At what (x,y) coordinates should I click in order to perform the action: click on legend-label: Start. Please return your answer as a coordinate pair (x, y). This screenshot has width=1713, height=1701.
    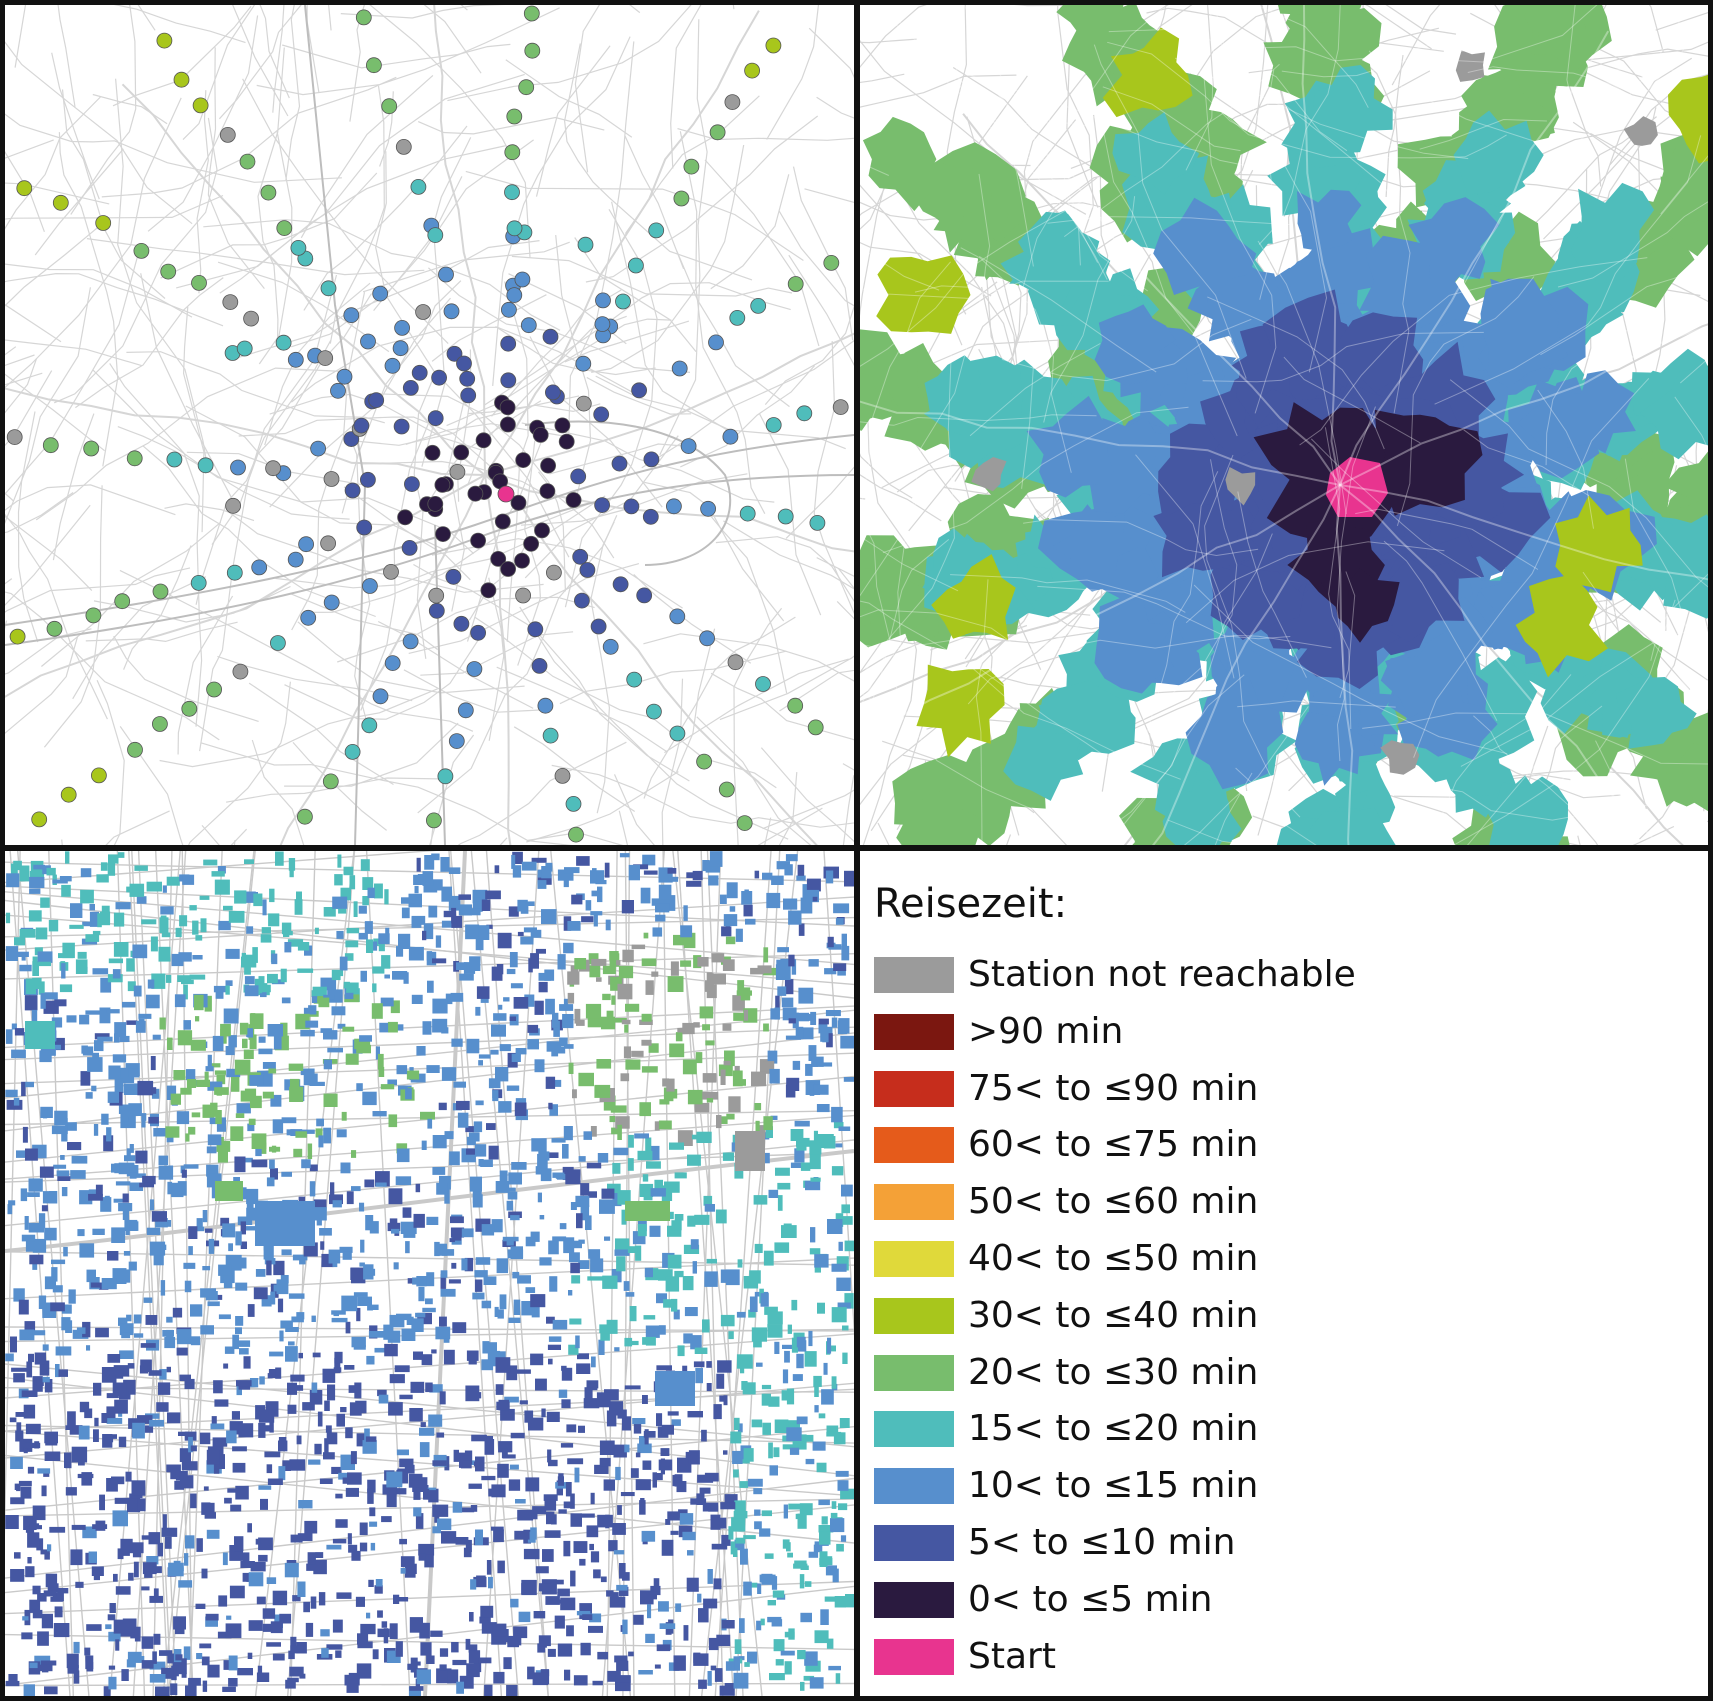
    Looking at the image, I should click on (1012, 1656).